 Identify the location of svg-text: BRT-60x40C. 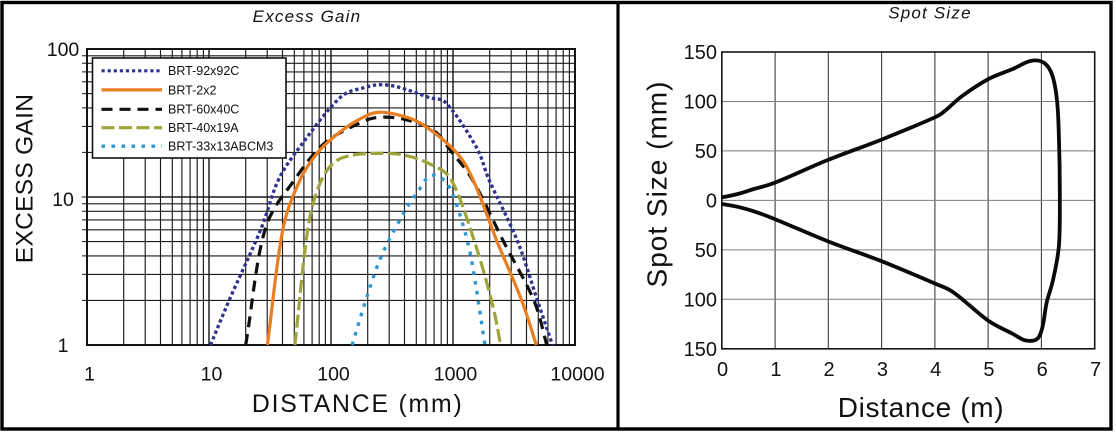
(203, 110).